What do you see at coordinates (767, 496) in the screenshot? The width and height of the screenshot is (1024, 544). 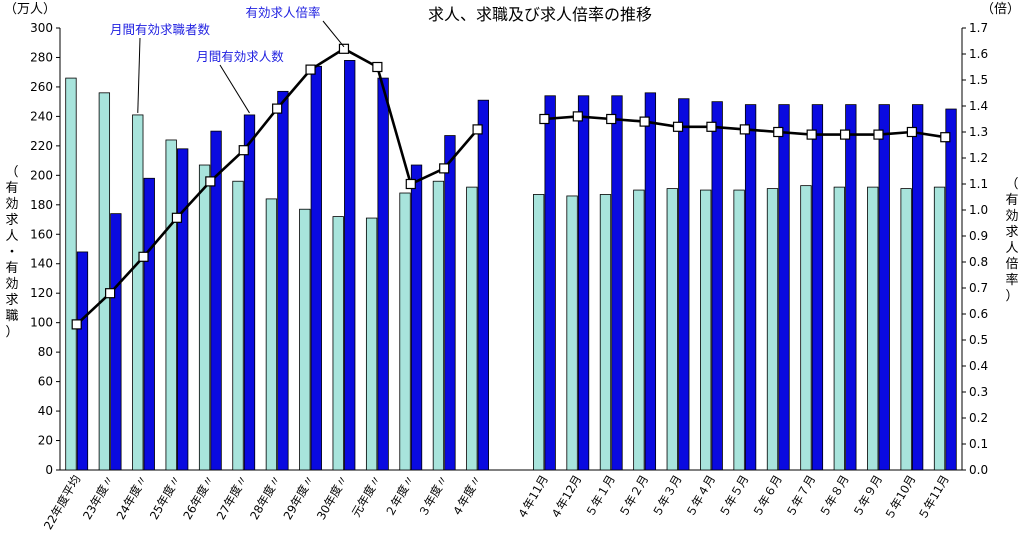 I see `x-tick-label: ５年６月` at bounding box center [767, 496].